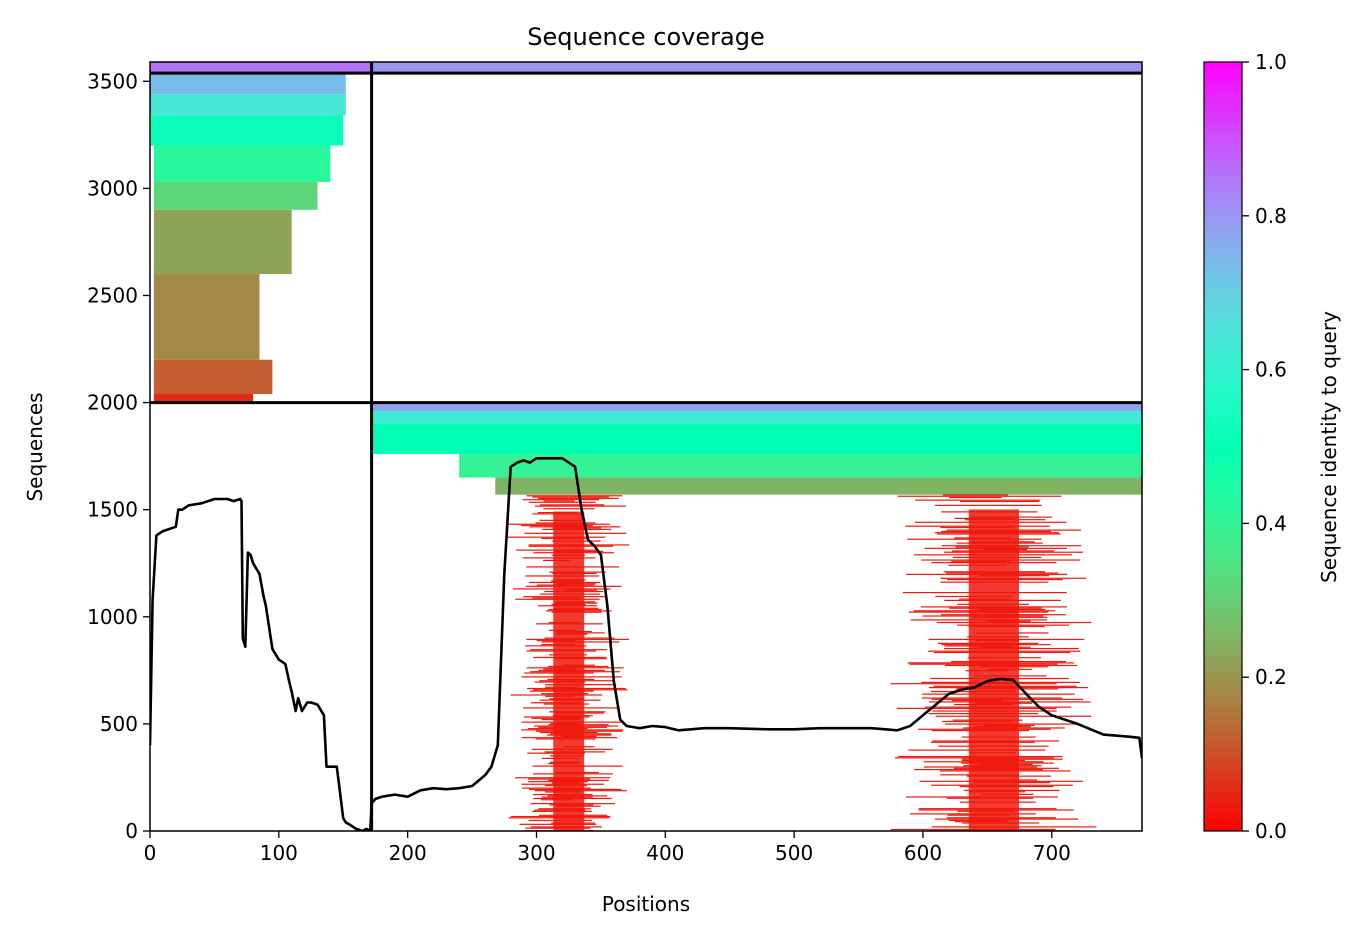  Describe the element at coordinates (1271, 62) in the screenshot. I see `colorbar-tick-label: 1.0` at that location.